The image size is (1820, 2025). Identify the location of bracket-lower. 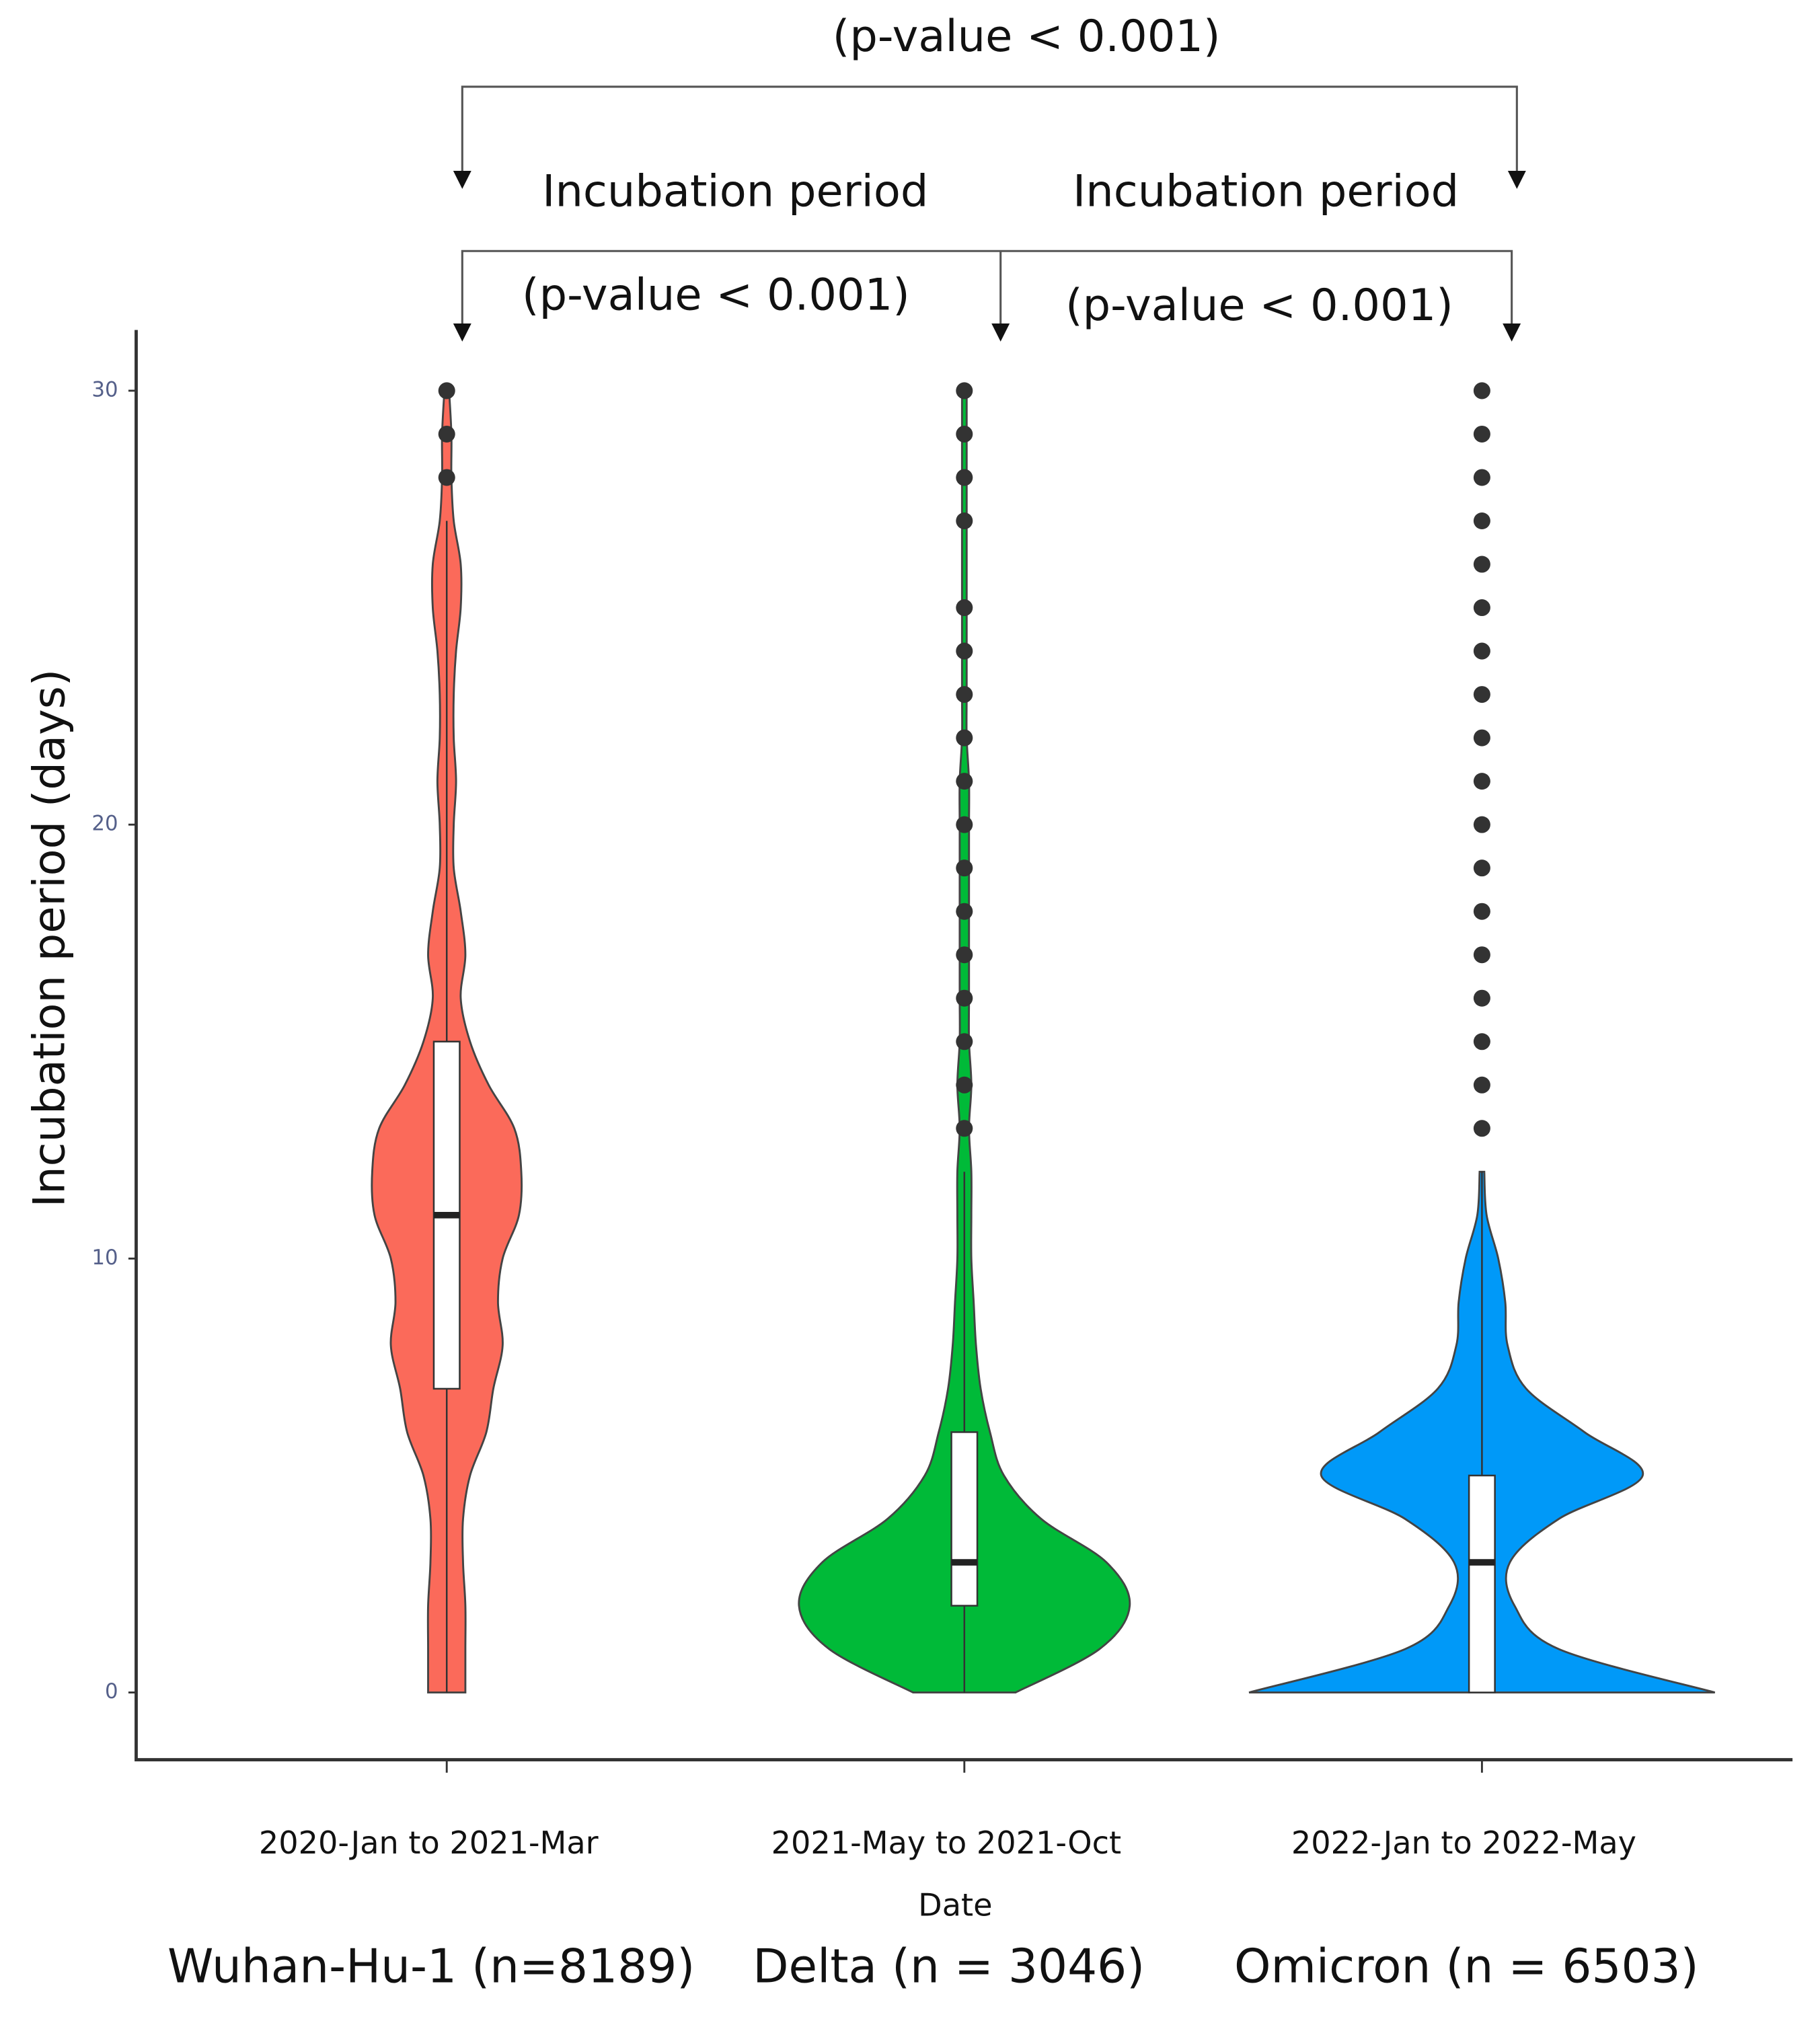
(987, 286).